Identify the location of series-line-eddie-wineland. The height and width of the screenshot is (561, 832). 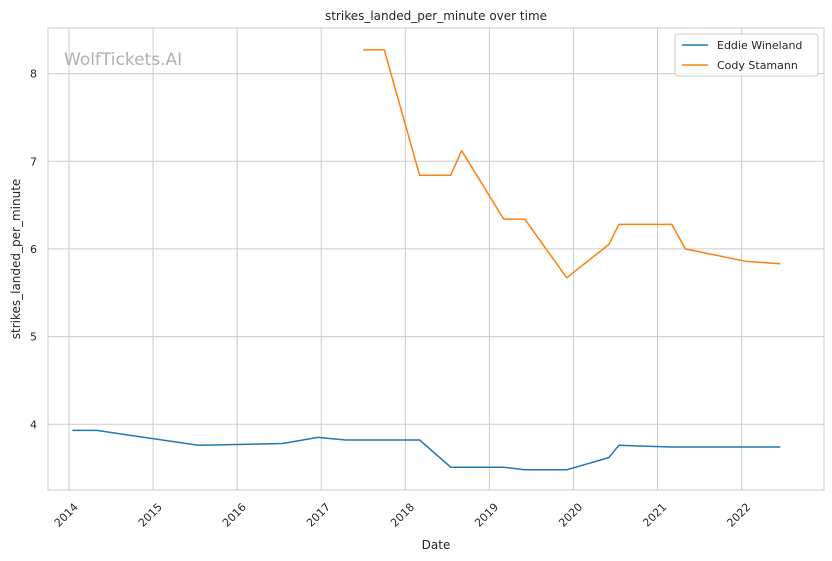
(426, 450).